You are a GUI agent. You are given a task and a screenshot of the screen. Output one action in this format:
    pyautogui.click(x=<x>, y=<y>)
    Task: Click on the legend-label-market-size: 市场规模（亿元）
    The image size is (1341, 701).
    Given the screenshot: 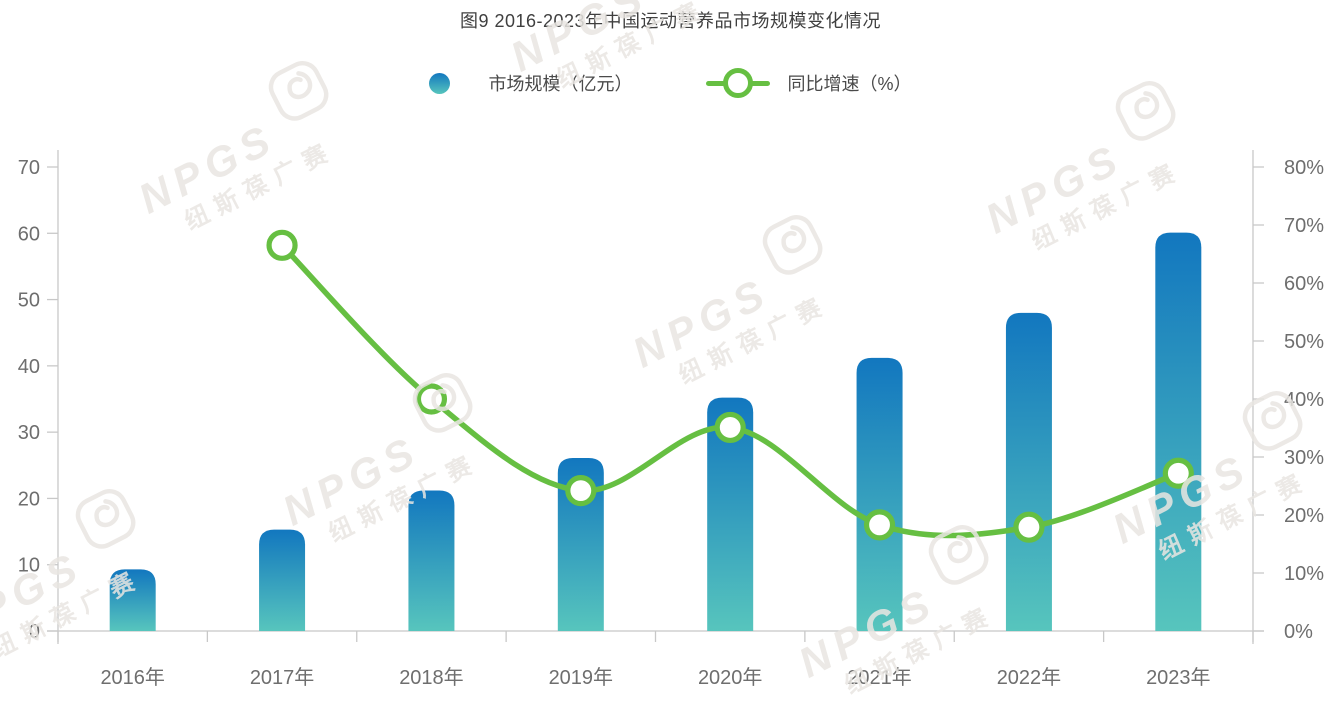 What is the action you would take?
    pyautogui.click(x=560, y=84)
    